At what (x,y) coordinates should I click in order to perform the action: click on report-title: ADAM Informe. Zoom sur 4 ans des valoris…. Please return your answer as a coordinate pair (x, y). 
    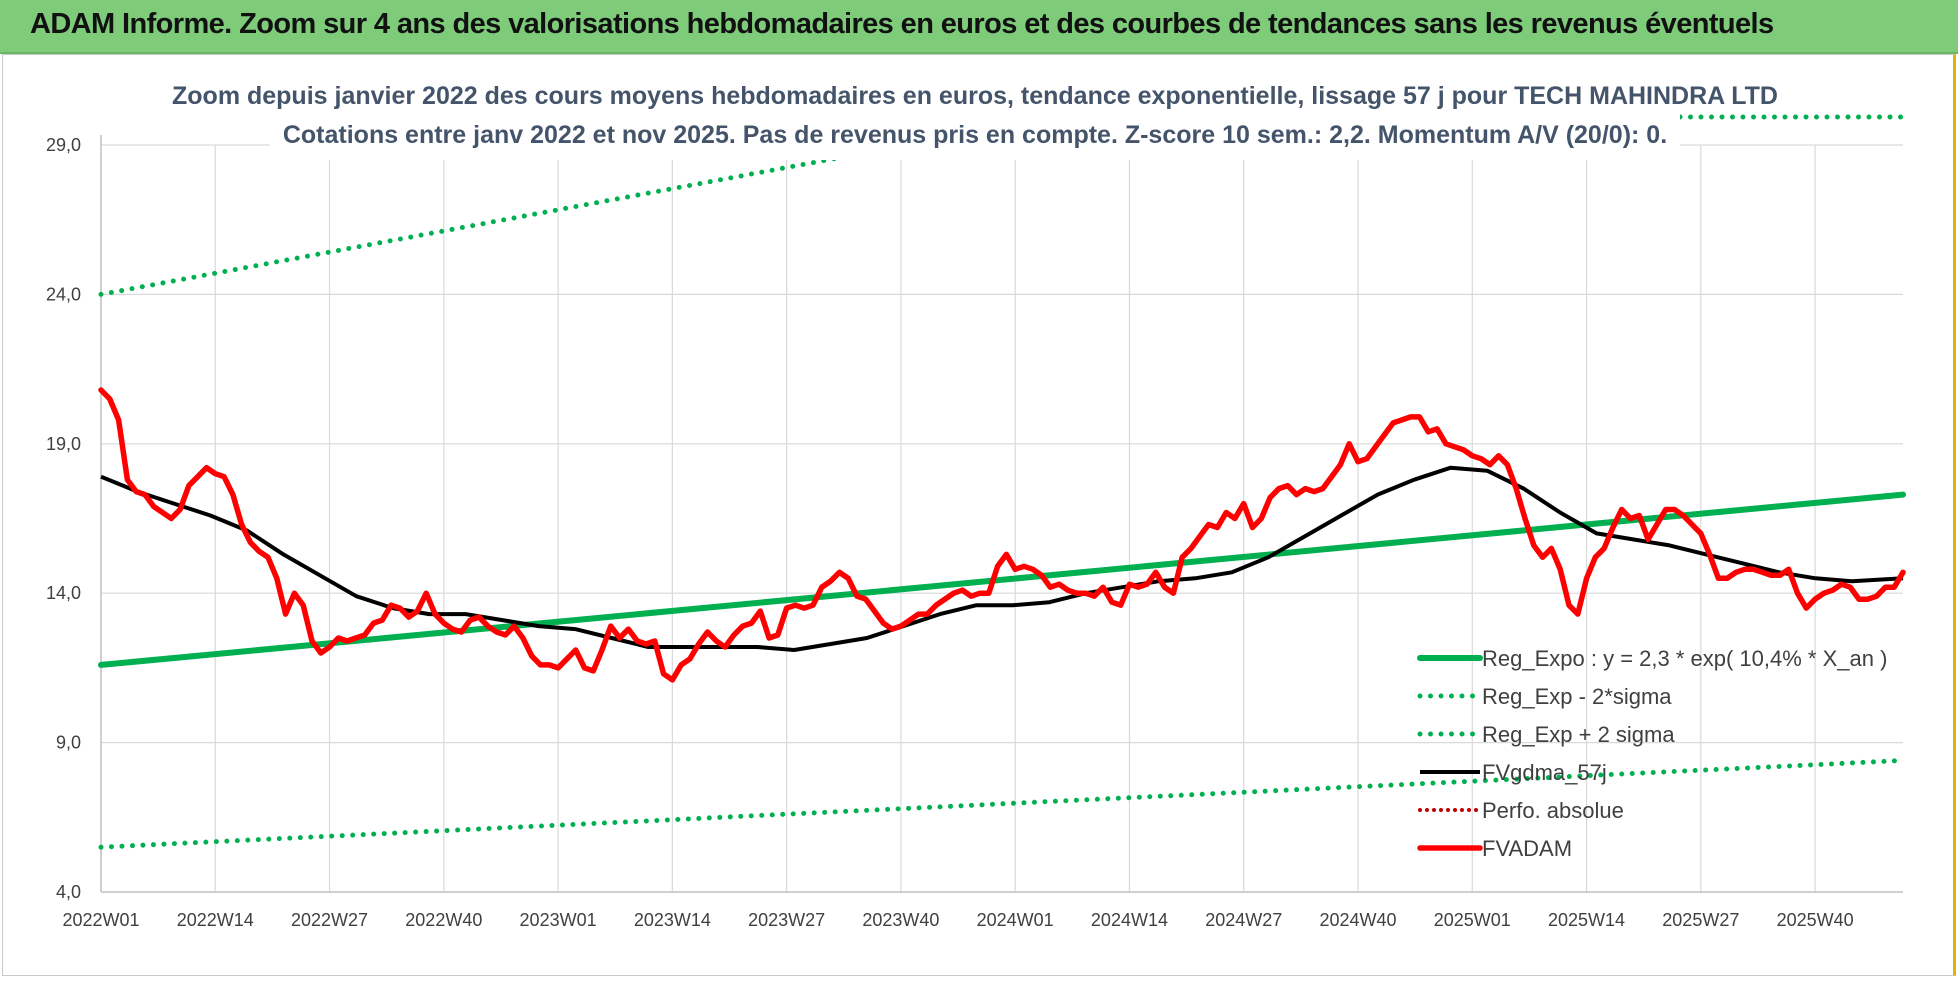
    Looking at the image, I should click on (902, 24).